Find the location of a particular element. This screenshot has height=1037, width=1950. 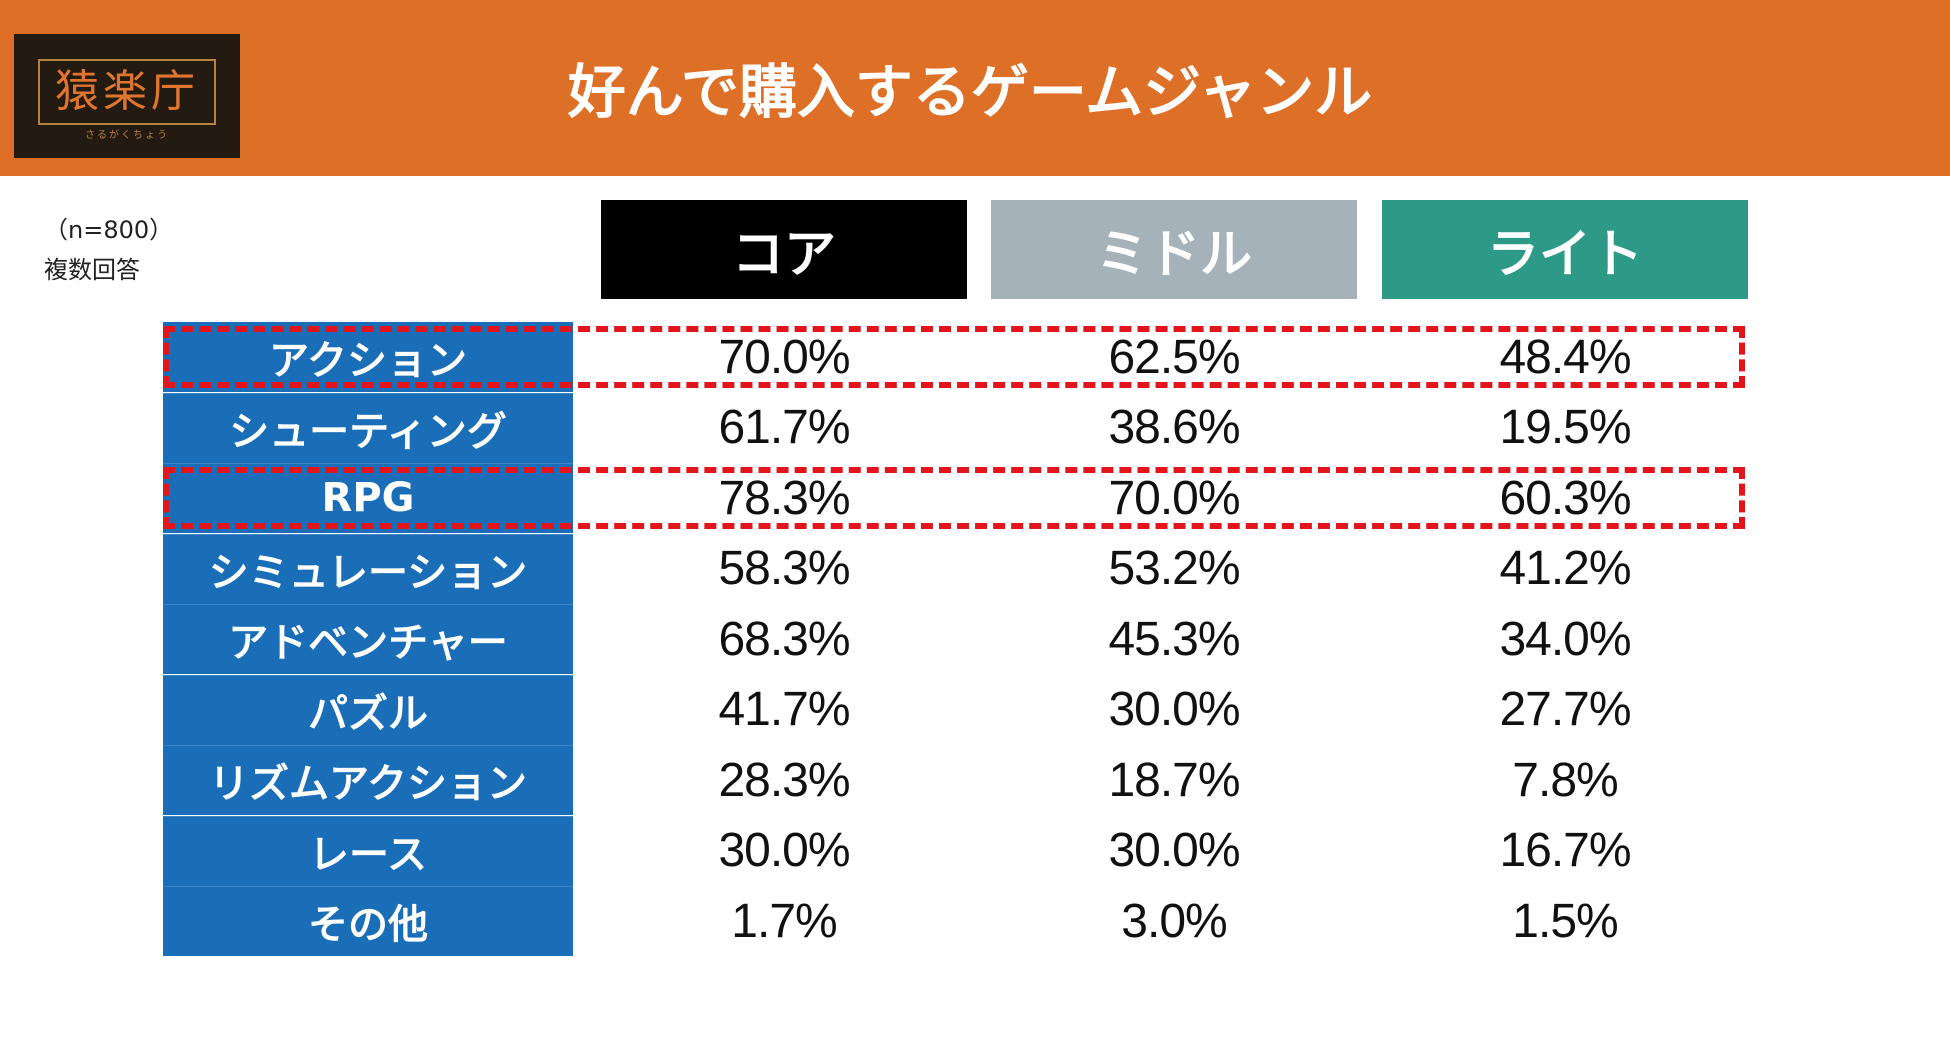

page-title: 好んで購入するゲームジャンル is located at coordinates (970, 92).